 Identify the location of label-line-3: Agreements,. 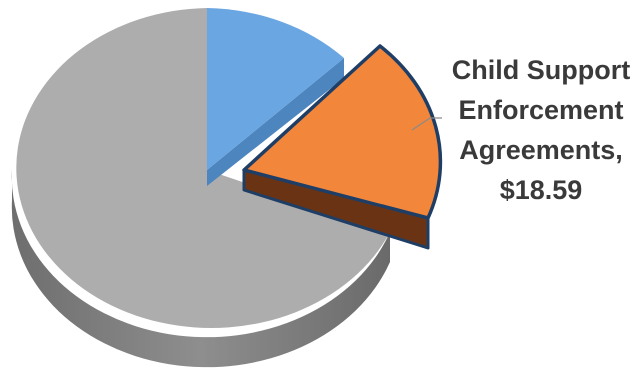
(541, 150).